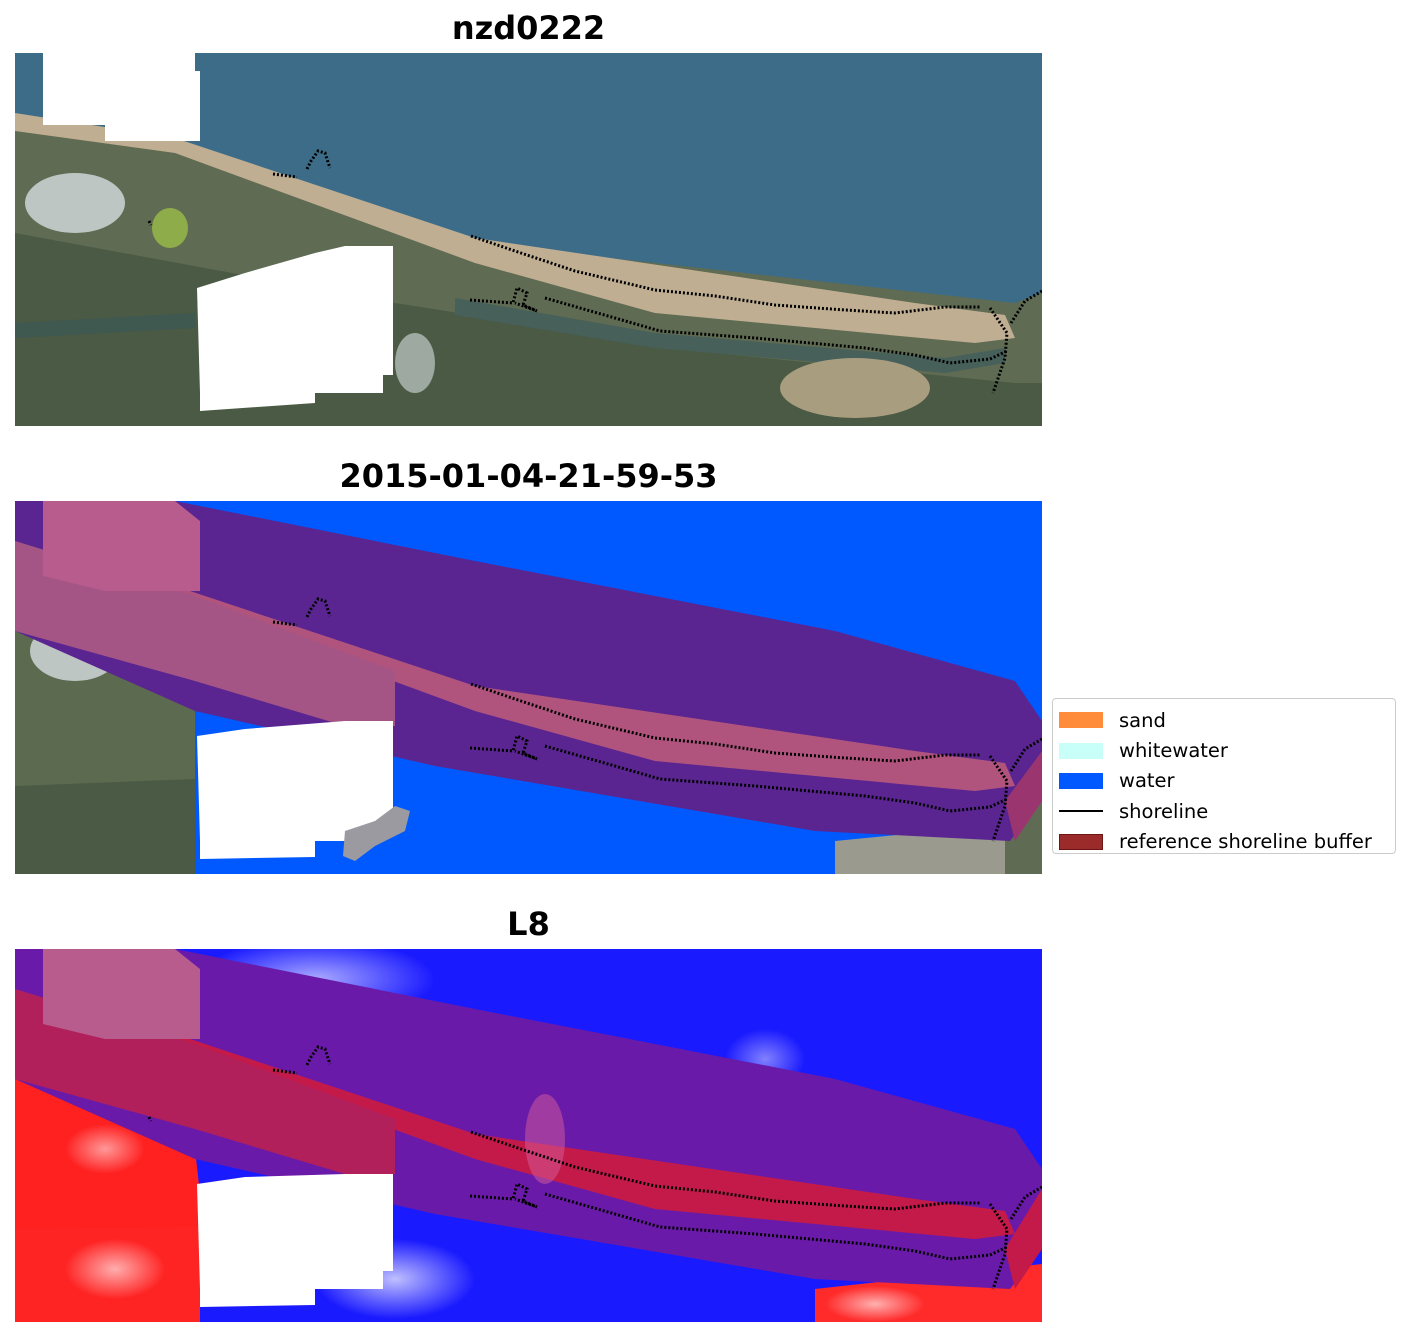 The image size is (1412, 1337). Describe the element at coordinates (528, 924) in the screenshot. I see `panel-title-index: L8` at that location.